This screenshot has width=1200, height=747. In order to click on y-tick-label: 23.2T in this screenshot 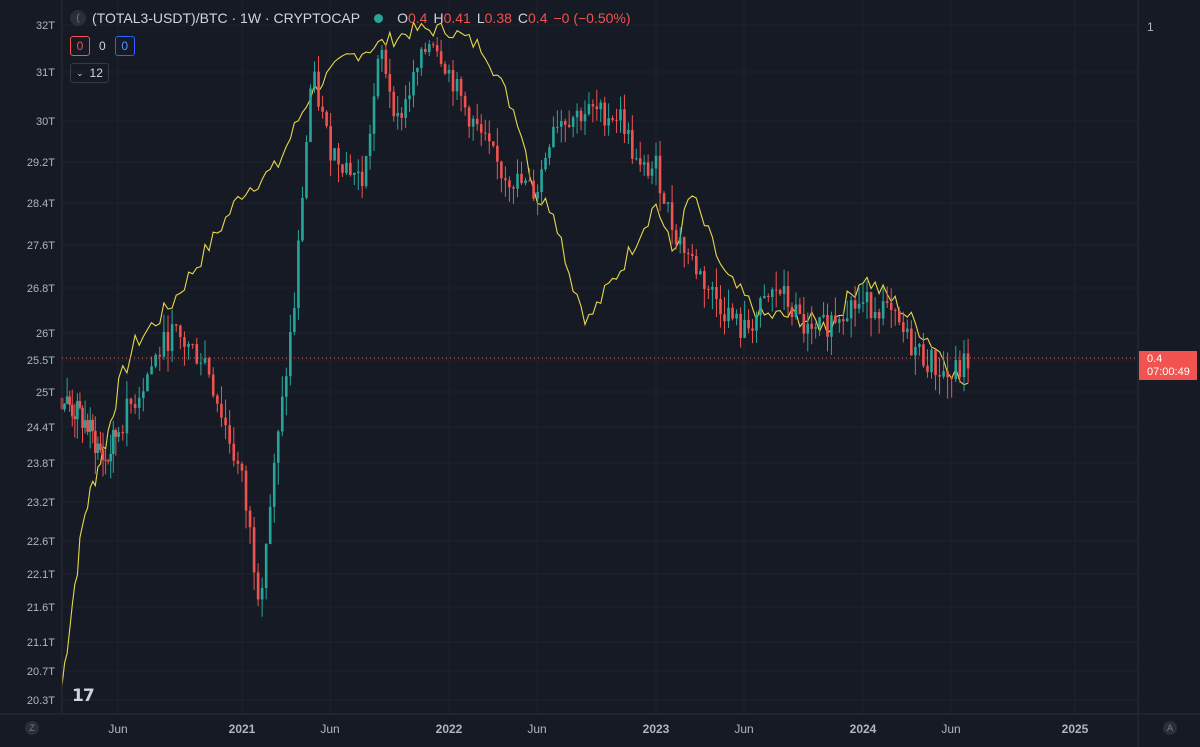, I will do `click(41, 503)`.